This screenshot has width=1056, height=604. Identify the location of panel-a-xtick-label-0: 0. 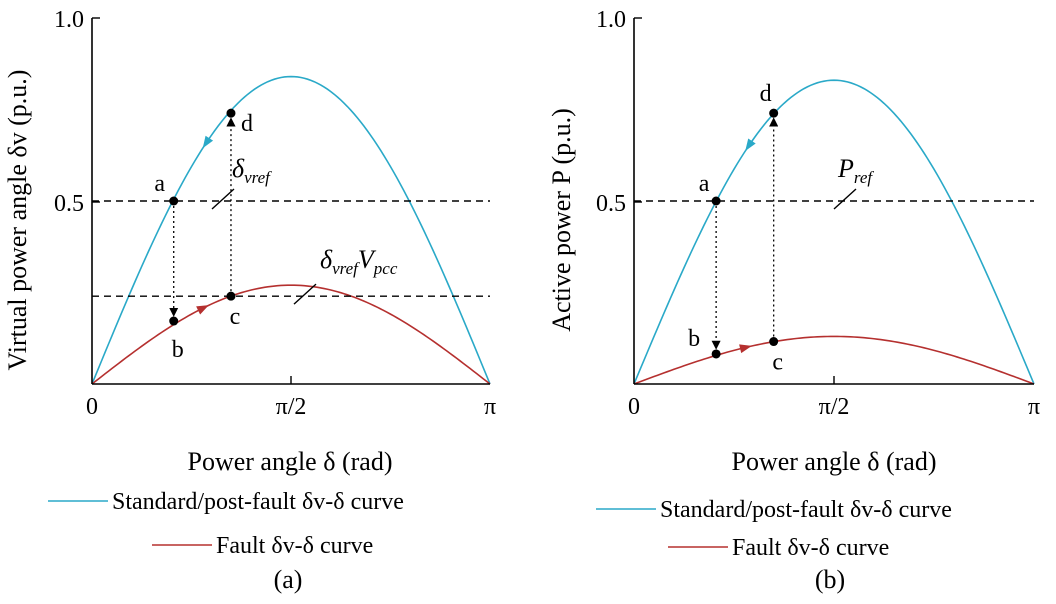
(92, 407).